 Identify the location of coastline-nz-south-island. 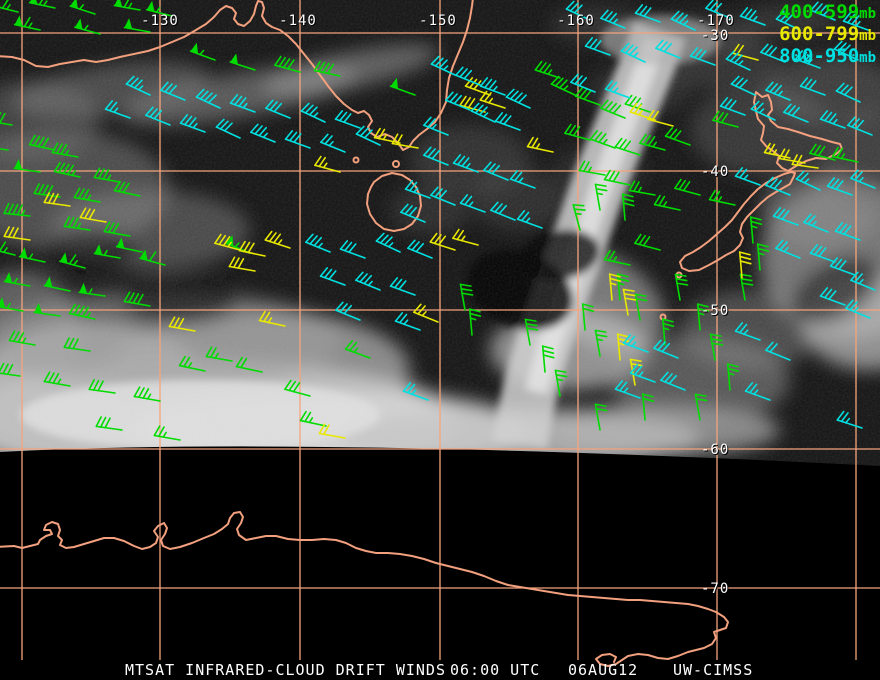
(737, 221).